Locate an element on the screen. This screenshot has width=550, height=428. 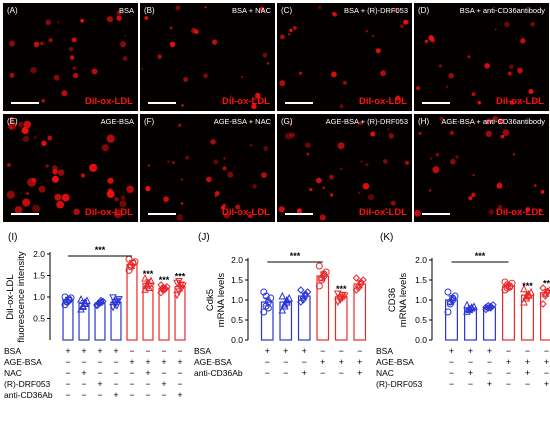
micrograph-e: (E) AGE-BSA DiI-ox-LDL is located at coordinates (70, 168).